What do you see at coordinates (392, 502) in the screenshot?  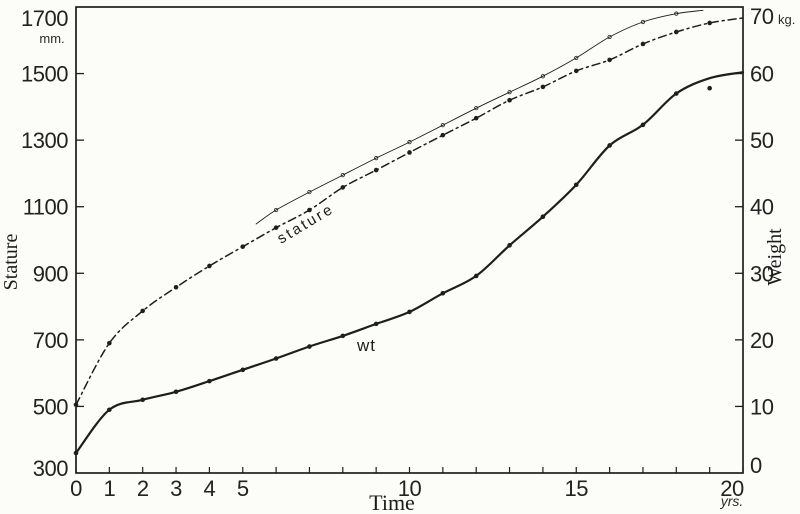 I see `x-axis-title: Time` at bounding box center [392, 502].